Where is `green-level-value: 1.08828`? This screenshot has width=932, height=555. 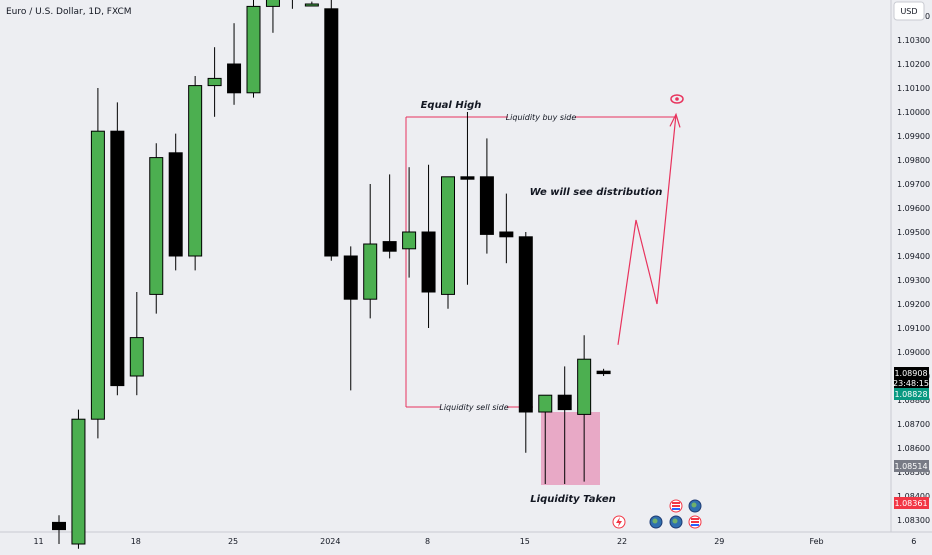
green-level-value: 1.08828 is located at coordinates (910, 394).